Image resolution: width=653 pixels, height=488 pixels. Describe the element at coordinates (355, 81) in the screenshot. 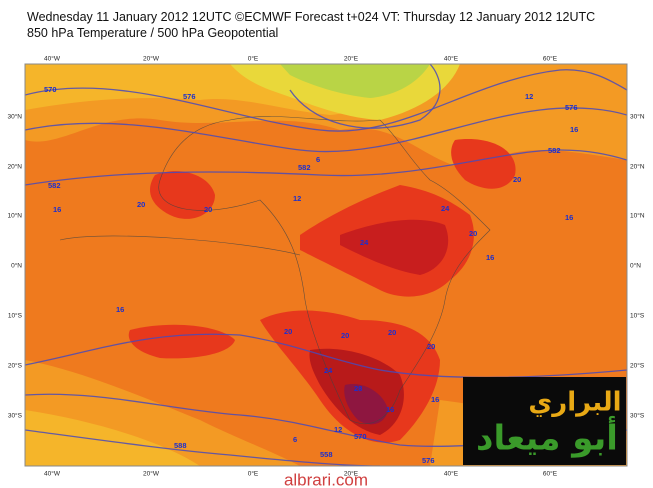

I see `temp-field-colder` at that location.